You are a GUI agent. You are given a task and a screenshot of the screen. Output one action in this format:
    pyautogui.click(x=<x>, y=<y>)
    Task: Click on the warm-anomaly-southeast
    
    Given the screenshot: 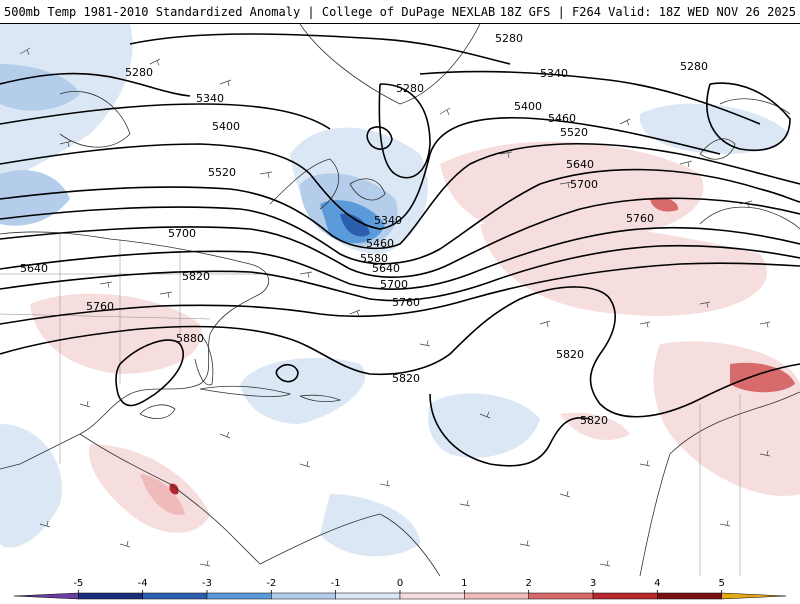 What is the action you would take?
    pyautogui.click(x=595, y=426)
    